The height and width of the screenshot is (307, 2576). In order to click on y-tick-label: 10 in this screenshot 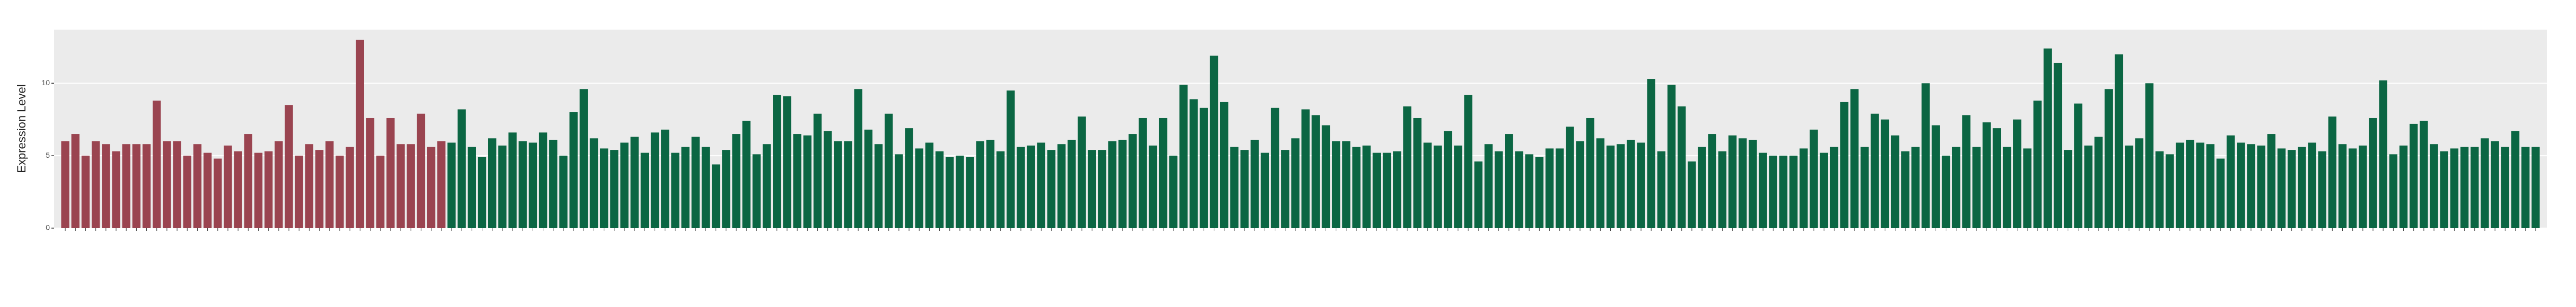, I will do `click(45, 82)`.